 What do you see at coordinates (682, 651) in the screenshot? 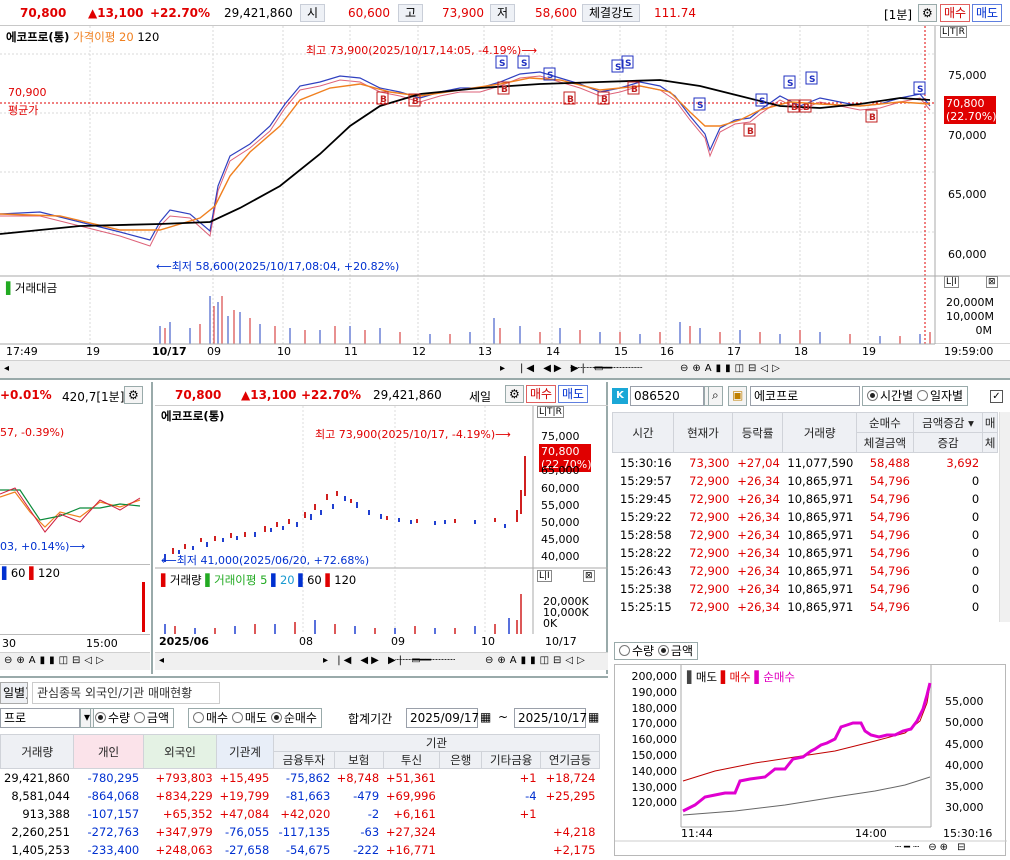
I see `opt-amount: 금액` at bounding box center [682, 651].